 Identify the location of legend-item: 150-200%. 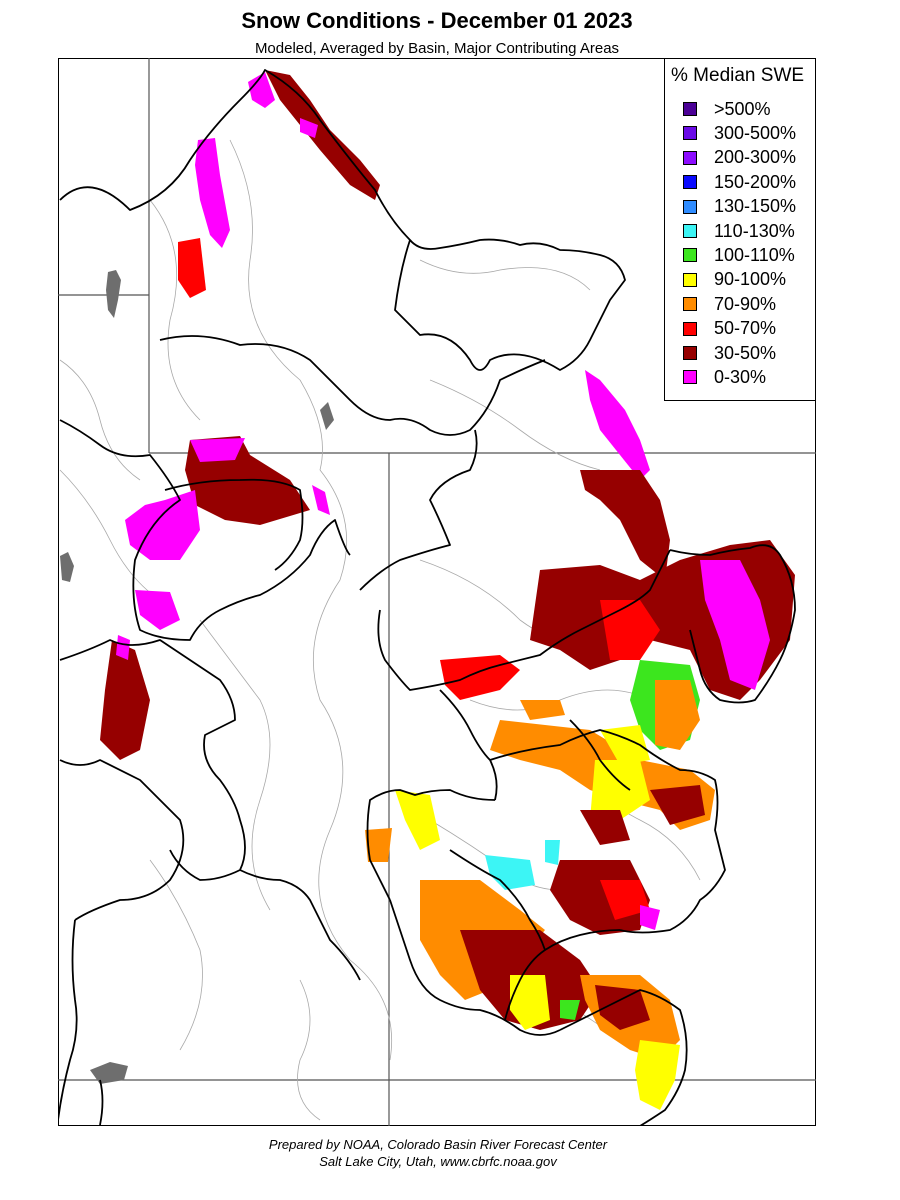
(739, 182).